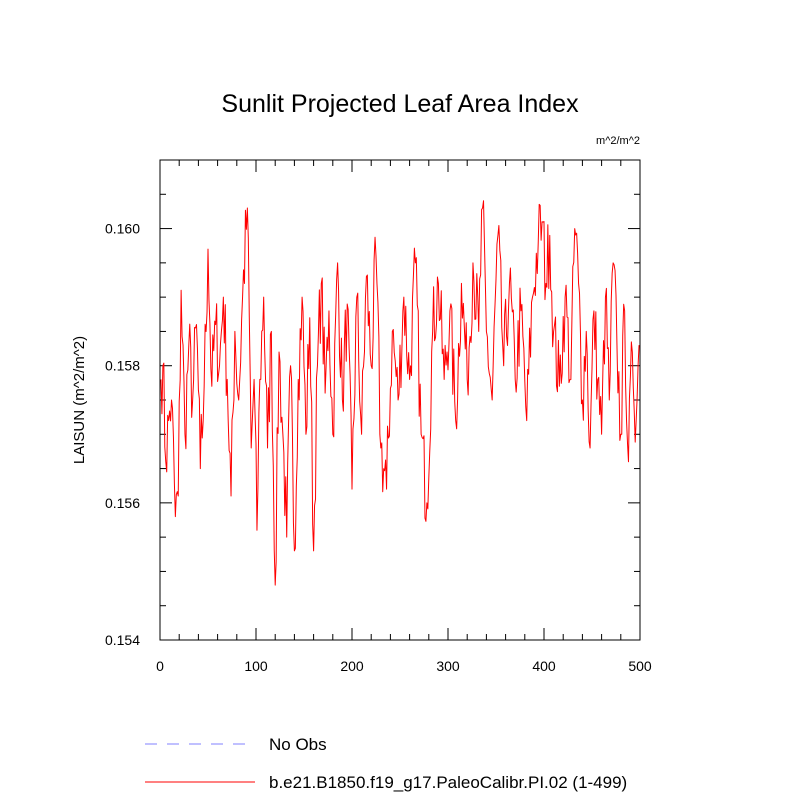  Describe the element at coordinates (256, 666) in the screenshot. I see `x-tick-label: 100` at that location.